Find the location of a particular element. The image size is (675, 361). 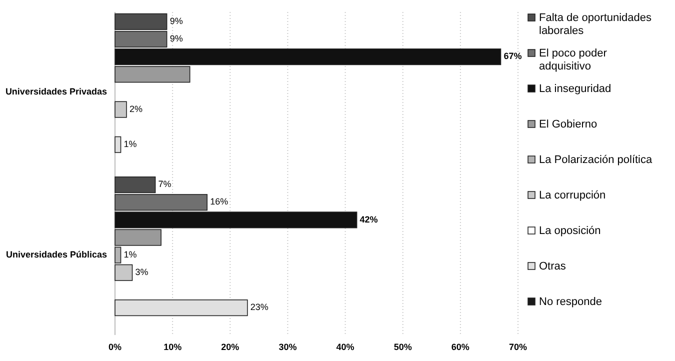

x-tick-label: 0% is located at coordinates (115, 347).